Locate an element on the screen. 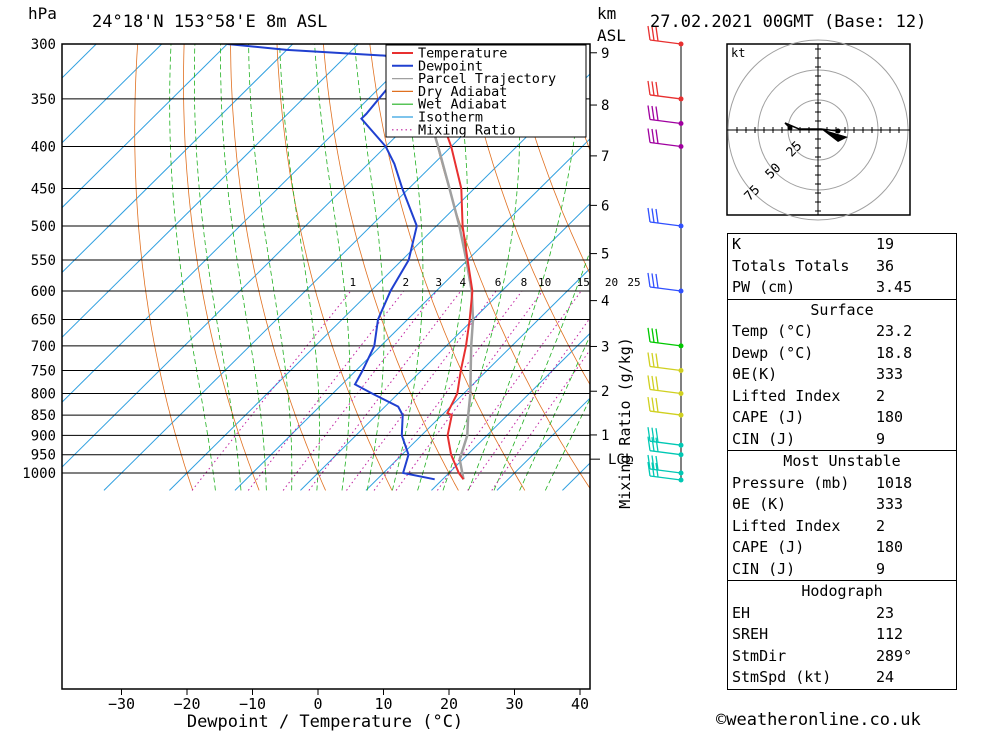 The width and height of the screenshot is (1000, 733). pressure-tick-label: 300 is located at coordinates (43, 45).